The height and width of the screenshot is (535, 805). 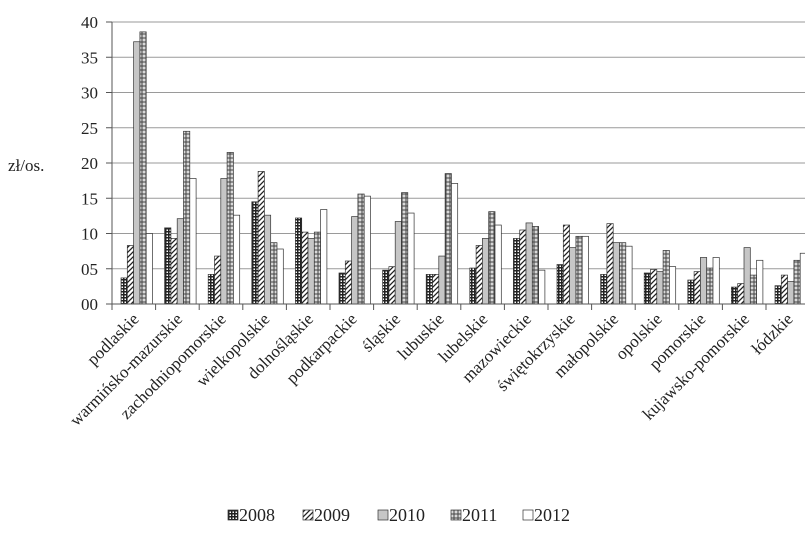 What do you see at coordinates (89, 22) in the screenshot?
I see `y-tick-label: 40` at bounding box center [89, 22].